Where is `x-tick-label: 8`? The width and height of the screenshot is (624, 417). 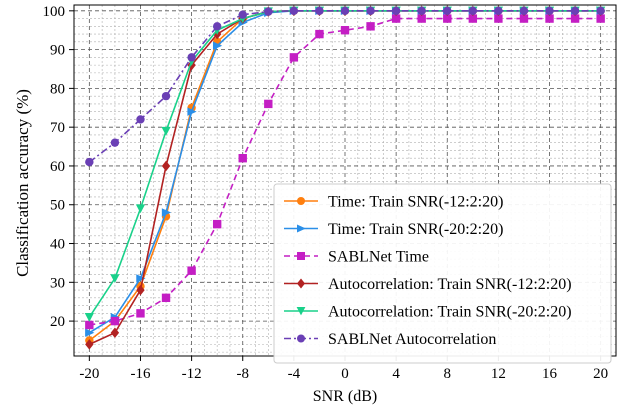
x-tick-label: 8 is located at coordinates (448, 374).